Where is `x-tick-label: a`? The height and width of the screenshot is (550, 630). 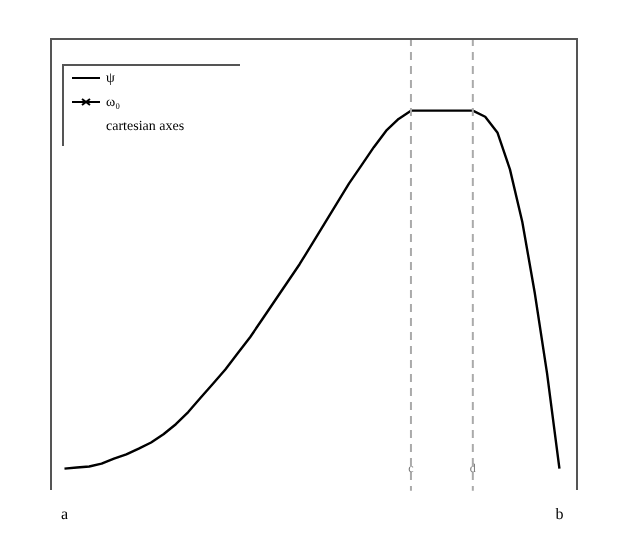 x-tick-label: a is located at coordinates (64, 513).